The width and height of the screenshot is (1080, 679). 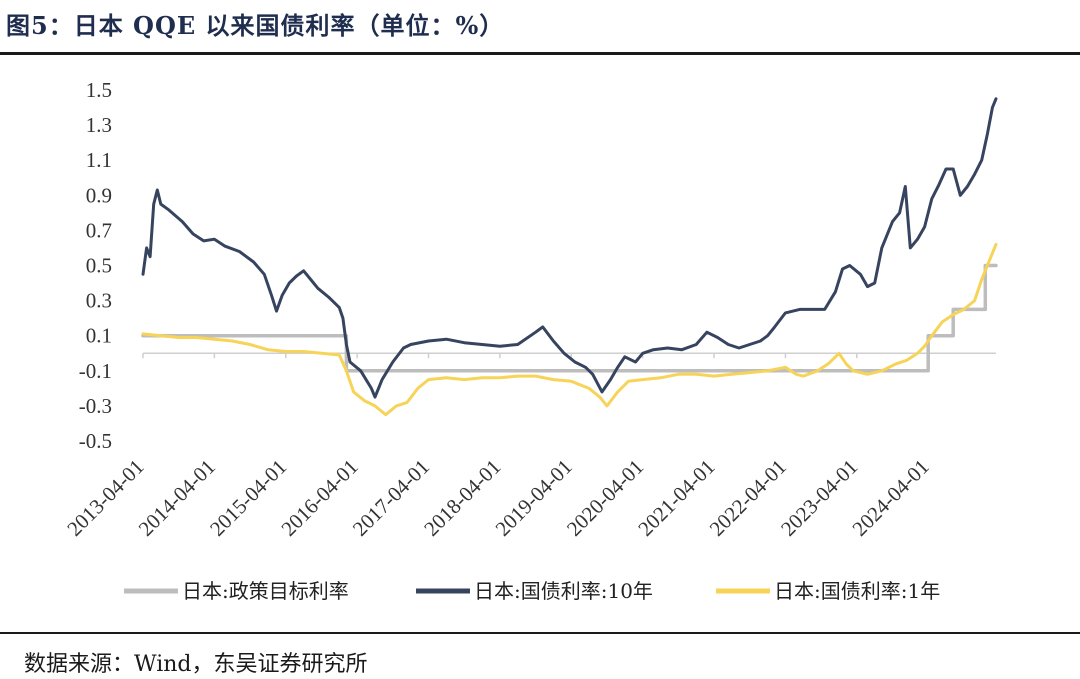 I want to click on x-tick-label: 2023-04-01, so click(x=819, y=498).